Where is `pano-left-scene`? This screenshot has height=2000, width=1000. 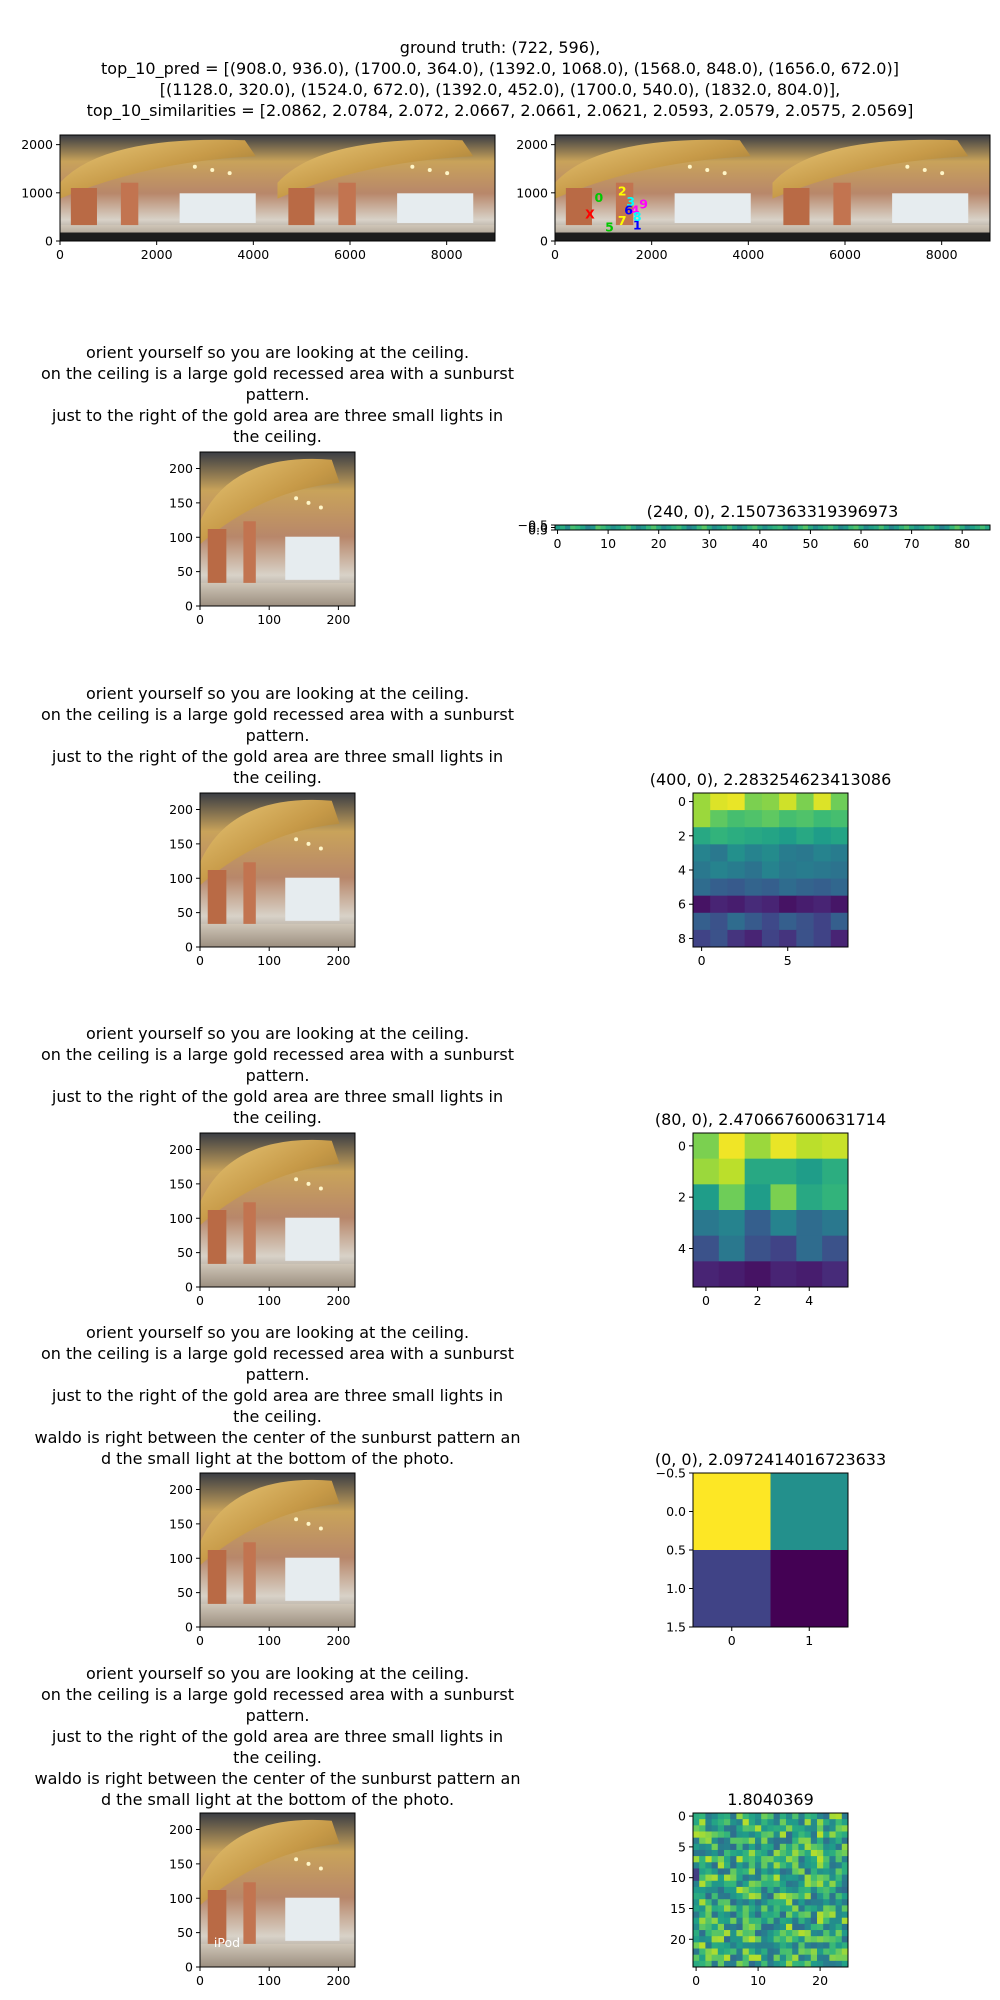 pano-left-scene is located at coordinates (664, 188).